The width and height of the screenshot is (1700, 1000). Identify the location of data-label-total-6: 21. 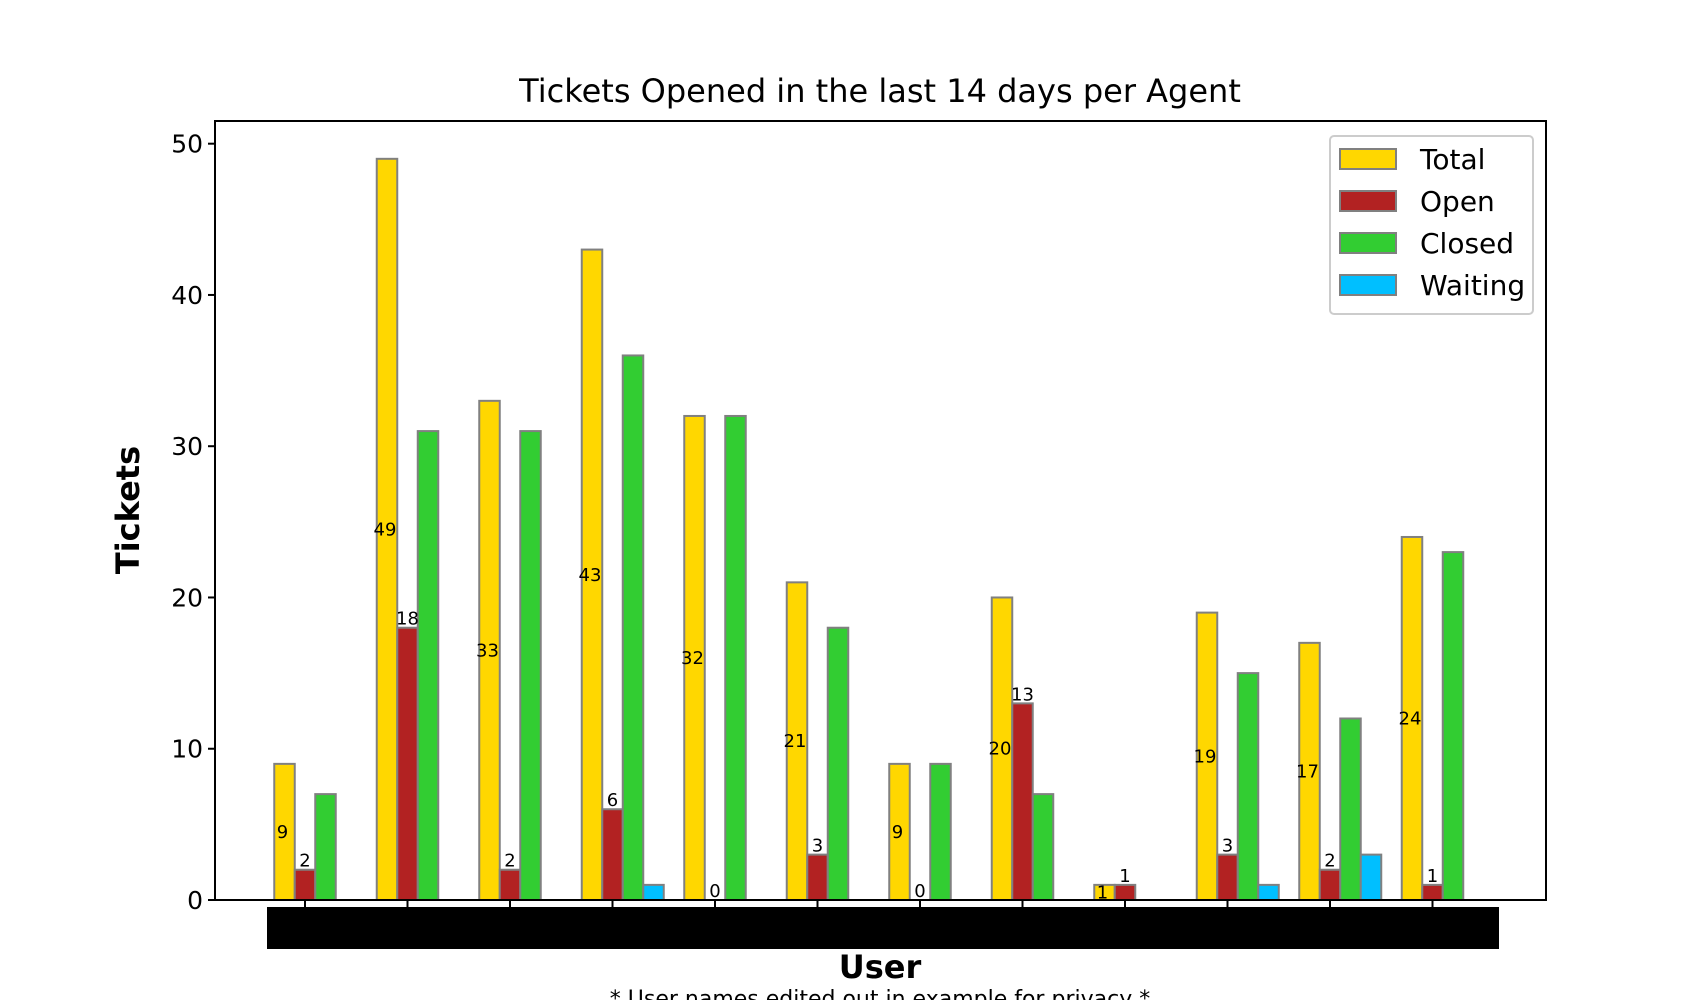
(795, 741).